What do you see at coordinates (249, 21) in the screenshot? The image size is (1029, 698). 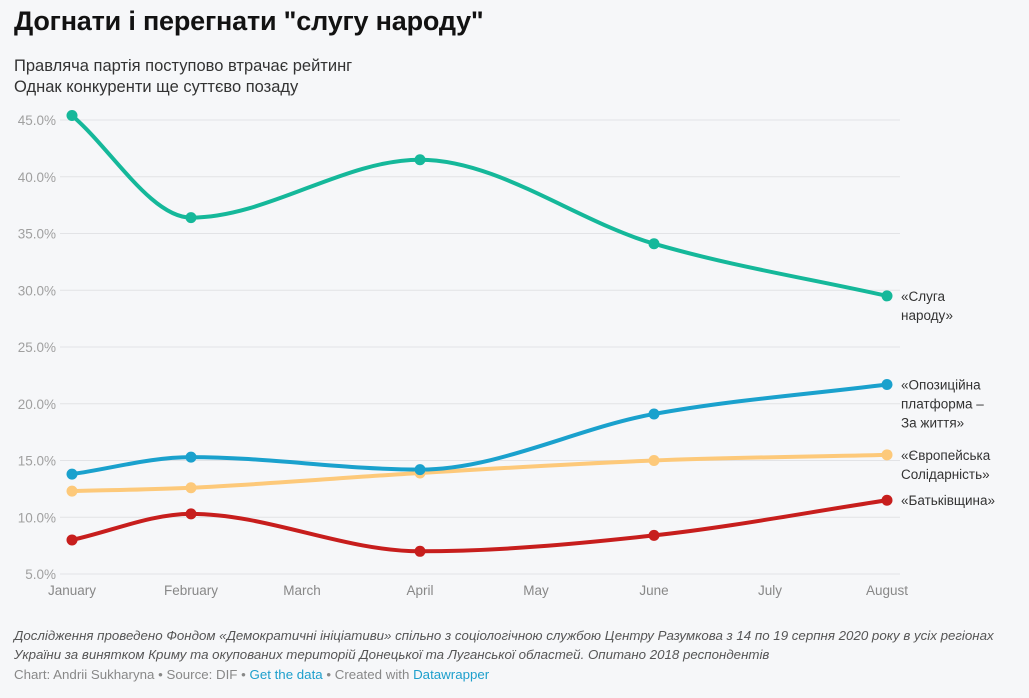 I see `chart-title: Догнати і перегнати "слугу народу"` at bounding box center [249, 21].